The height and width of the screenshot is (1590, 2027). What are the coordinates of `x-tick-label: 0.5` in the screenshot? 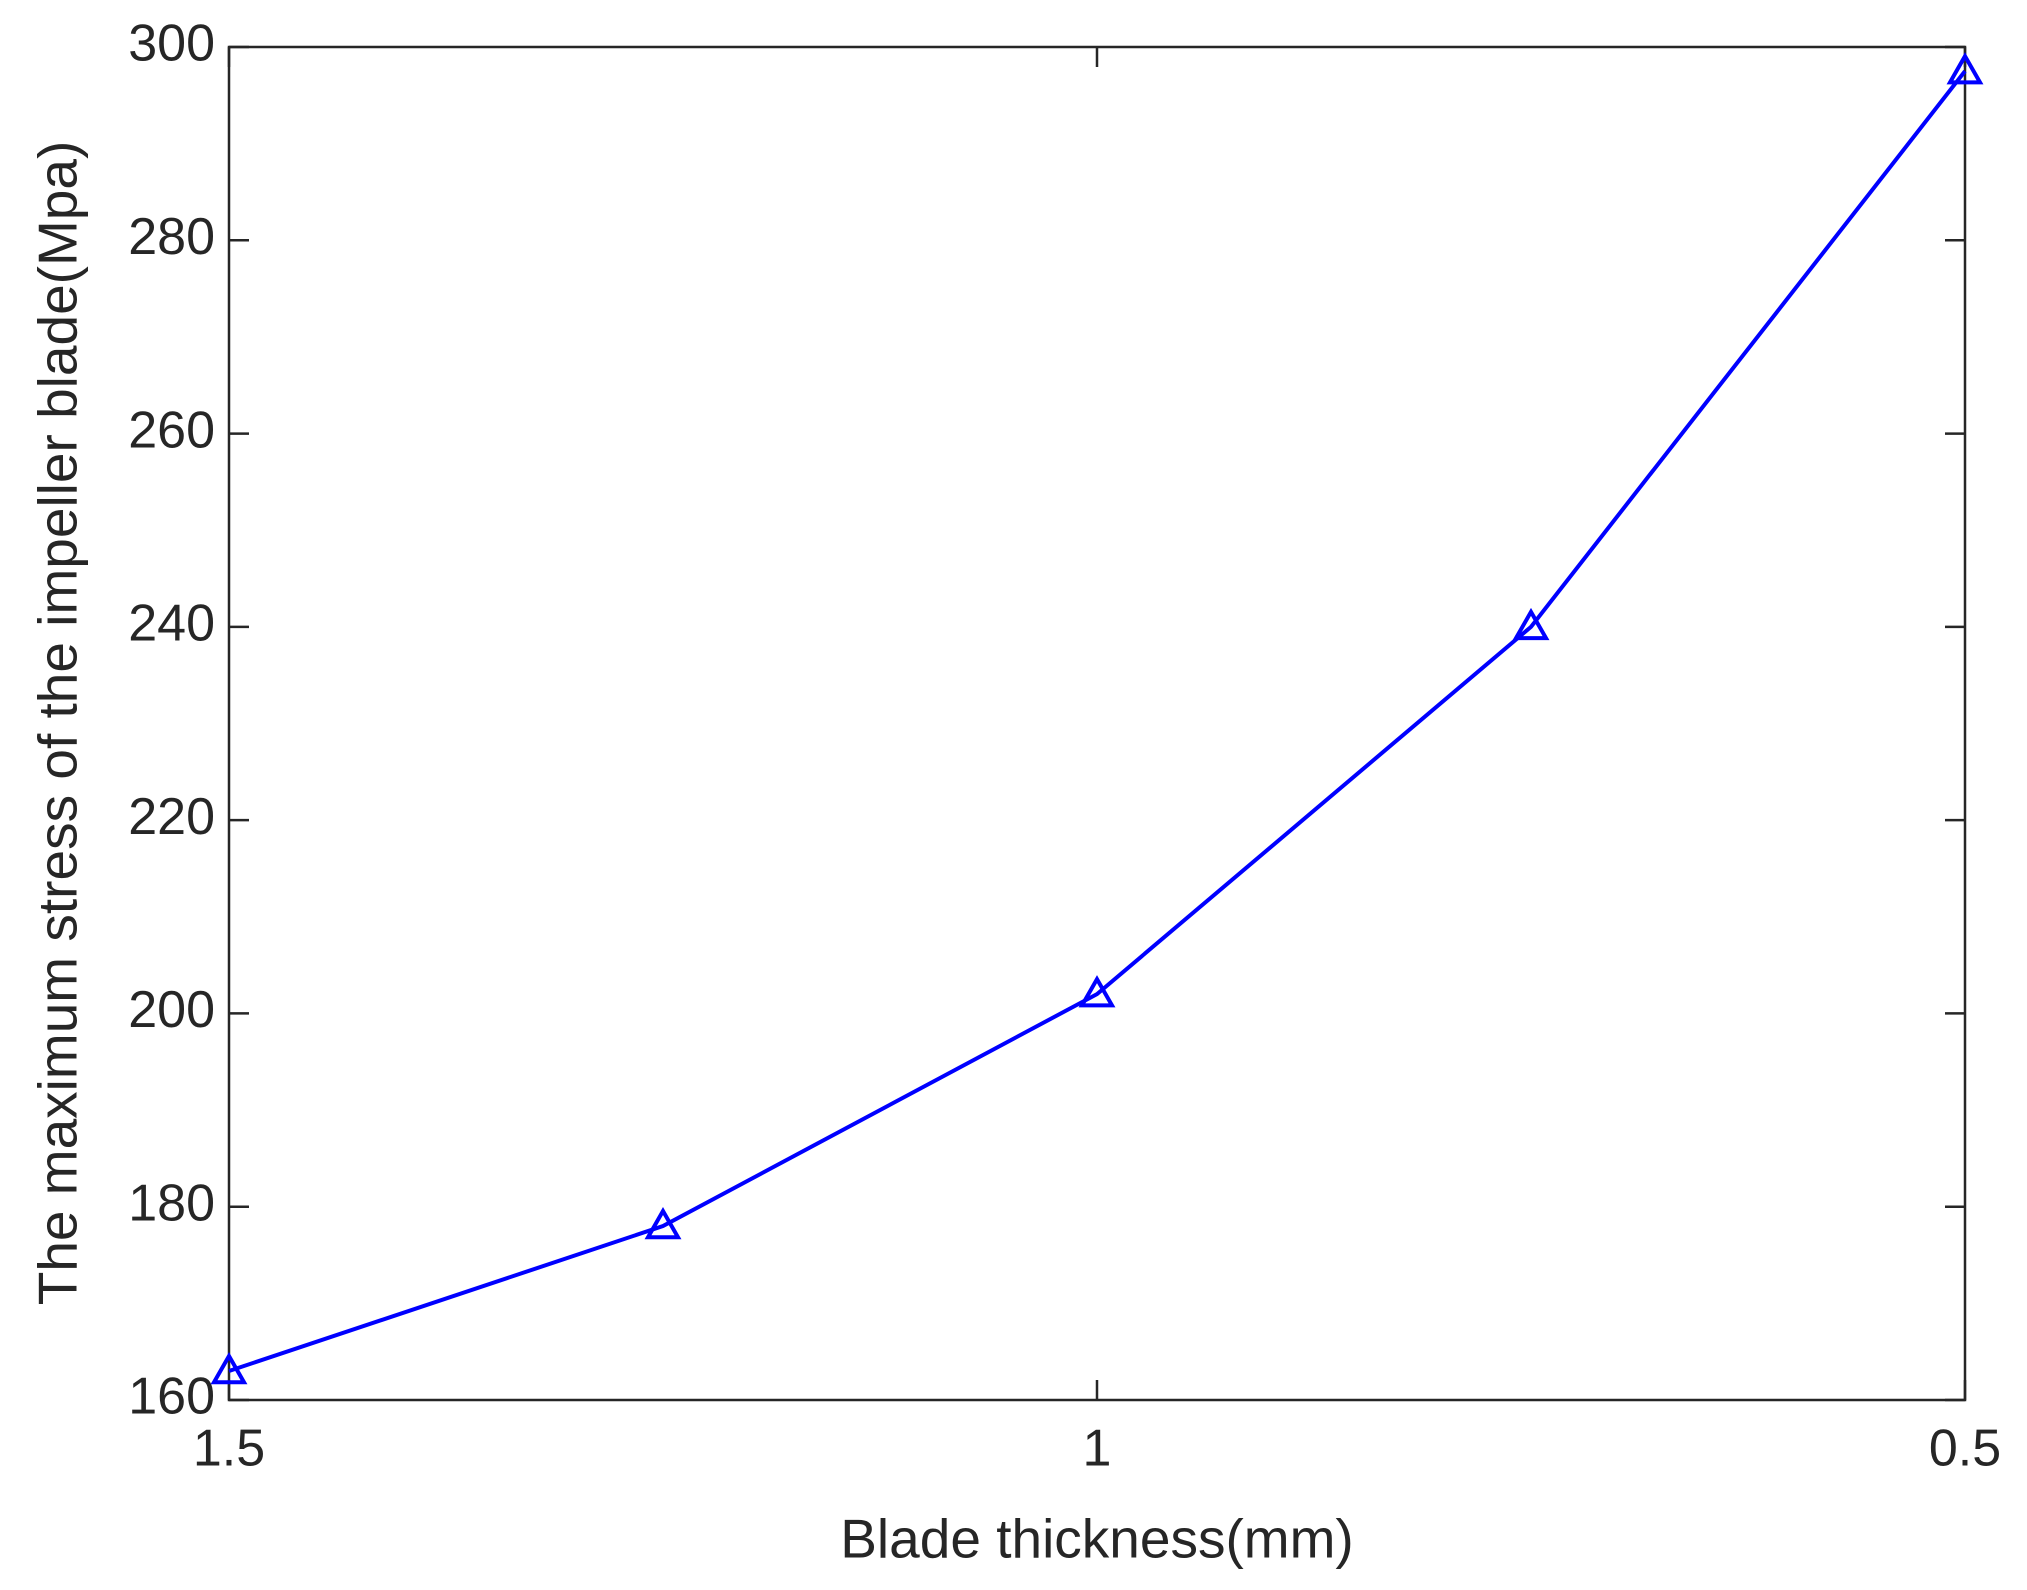 It's located at (1965, 1449).